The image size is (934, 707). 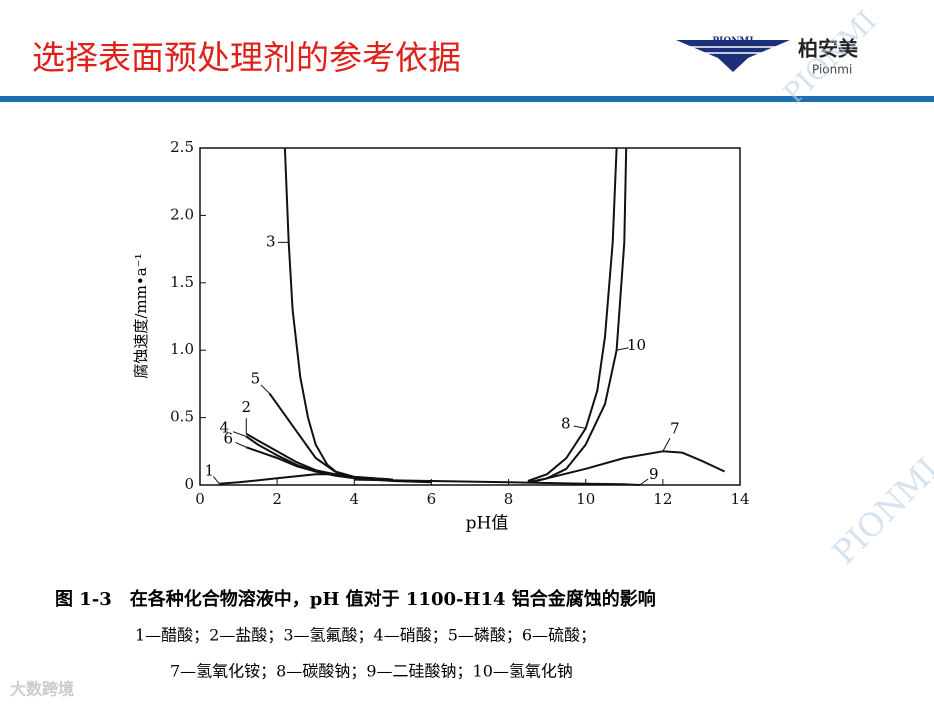 I want to click on brand: 柏安美, so click(x=828, y=49).